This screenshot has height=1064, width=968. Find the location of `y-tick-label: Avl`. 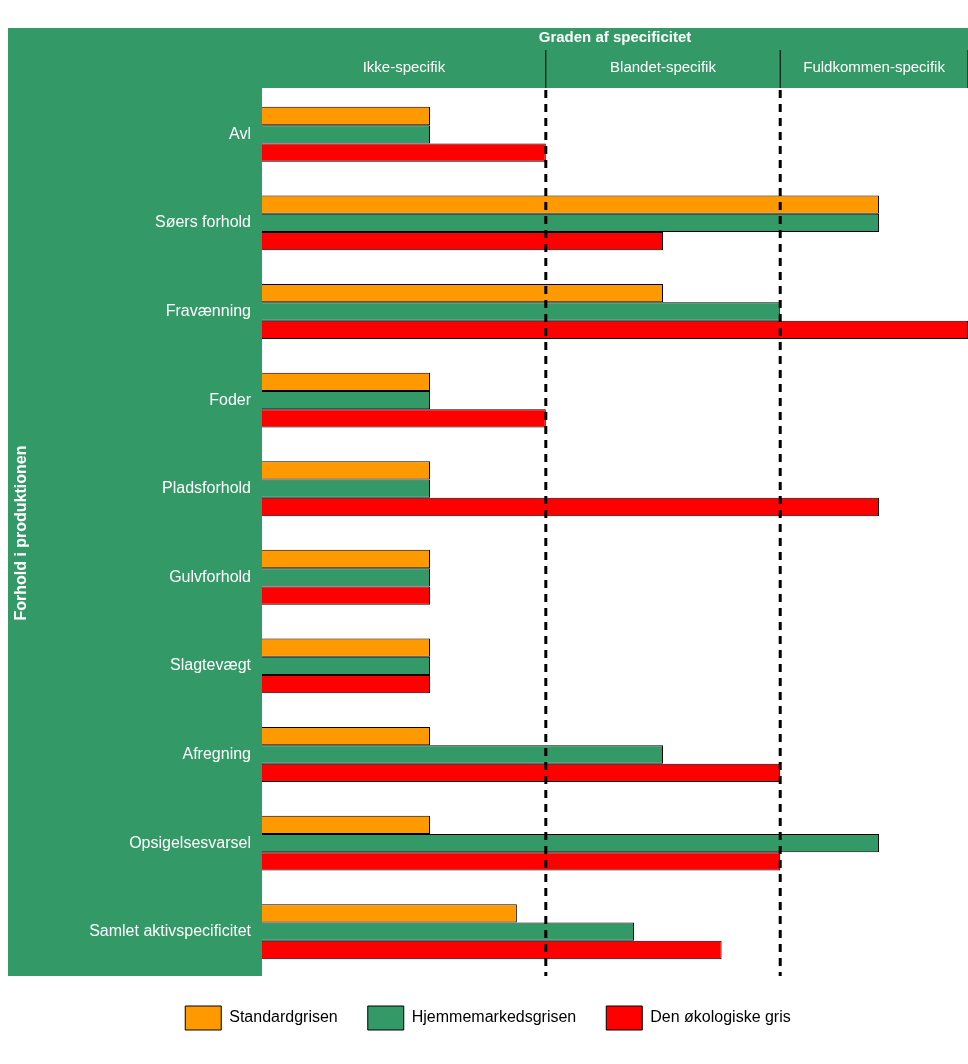

y-tick-label: Avl is located at coordinates (240, 133).